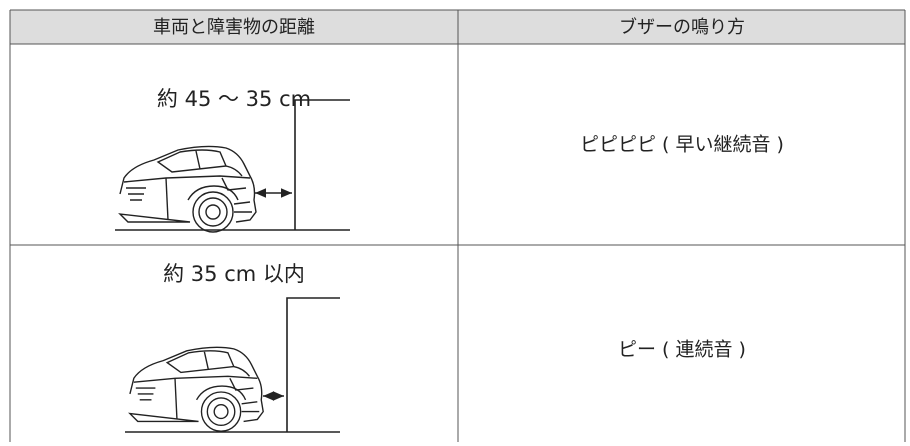 The height and width of the screenshot is (446, 910). I want to click on distance-label: 約 35 cm 以内, so click(234, 274).